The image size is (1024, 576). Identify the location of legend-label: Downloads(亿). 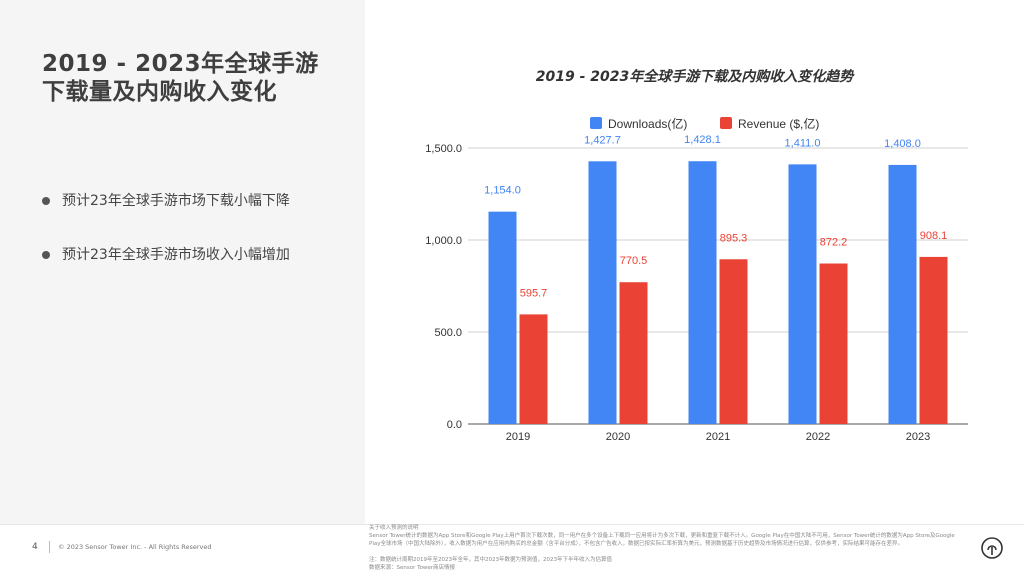
(647, 123).